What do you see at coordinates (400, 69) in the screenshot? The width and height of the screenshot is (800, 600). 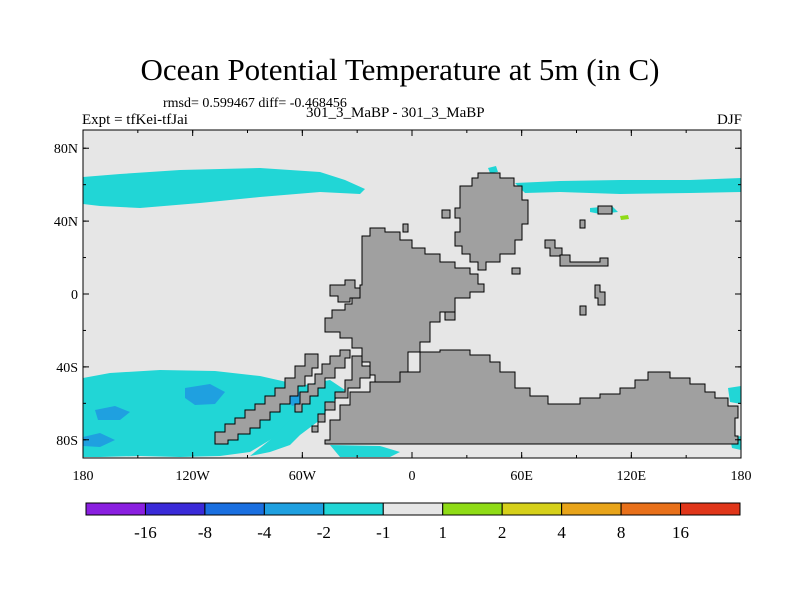 I see `chart-title: Ocean Potential Temperature at 5m (in C)` at bounding box center [400, 69].